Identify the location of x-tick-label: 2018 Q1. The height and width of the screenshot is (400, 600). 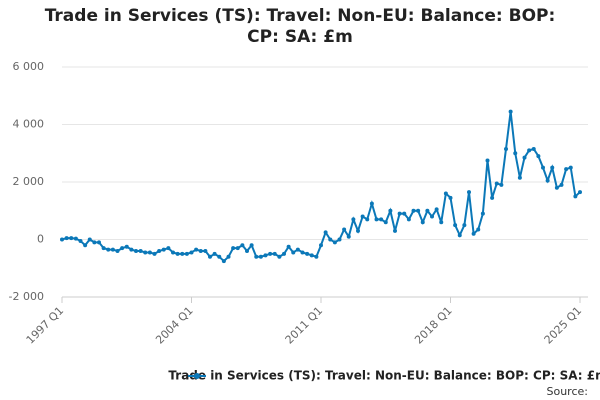
(433, 325).